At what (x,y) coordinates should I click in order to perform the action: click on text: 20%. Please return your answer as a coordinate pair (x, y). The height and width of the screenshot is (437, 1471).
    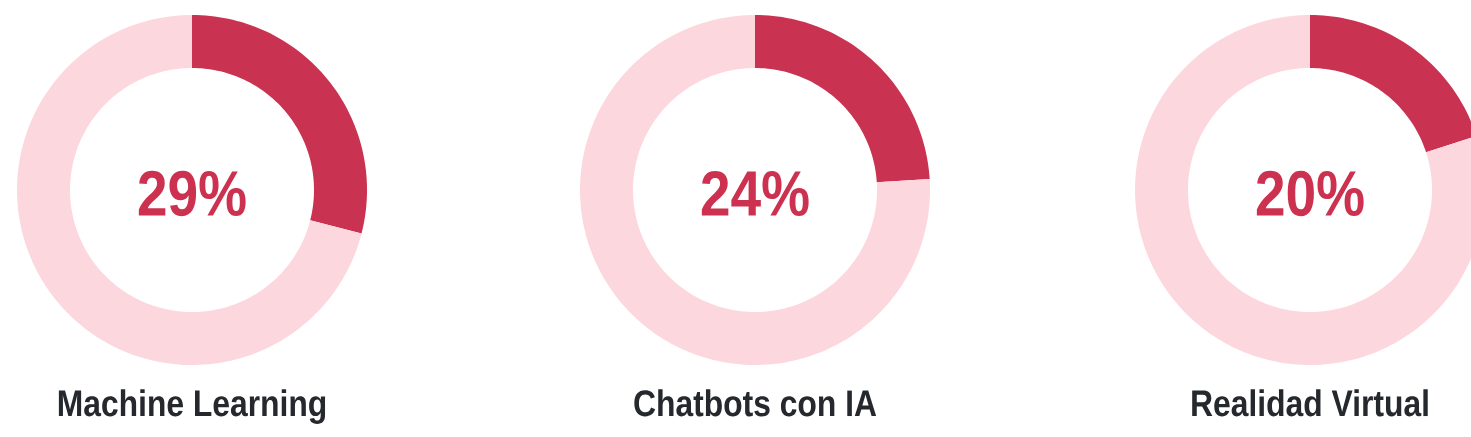
    Looking at the image, I should click on (1310, 193).